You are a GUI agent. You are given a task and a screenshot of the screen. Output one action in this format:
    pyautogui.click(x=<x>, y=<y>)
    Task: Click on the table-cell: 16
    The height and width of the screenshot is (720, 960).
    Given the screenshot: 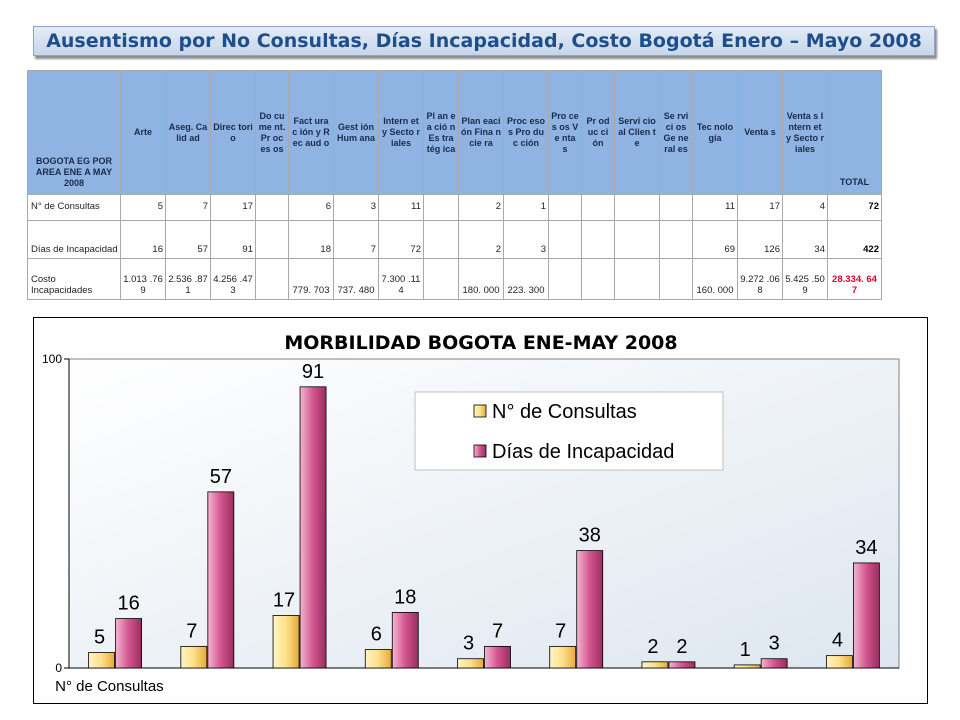 What is the action you would take?
    pyautogui.click(x=143, y=239)
    